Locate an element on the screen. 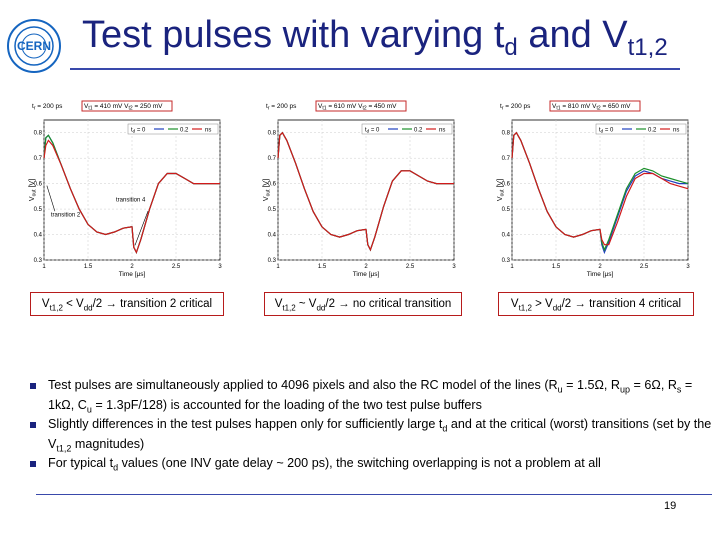  footer-rule is located at coordinates (374, 494).